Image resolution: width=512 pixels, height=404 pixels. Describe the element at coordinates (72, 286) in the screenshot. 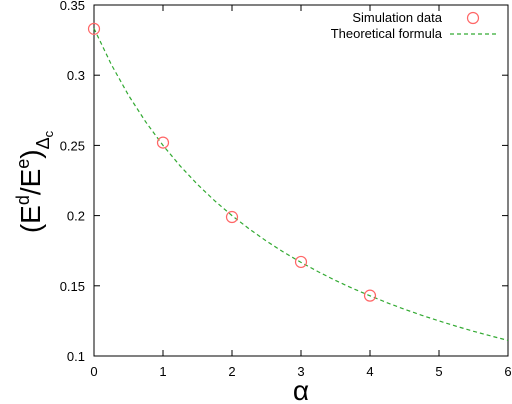

I see `y-tick-label: 0.15` at that location.